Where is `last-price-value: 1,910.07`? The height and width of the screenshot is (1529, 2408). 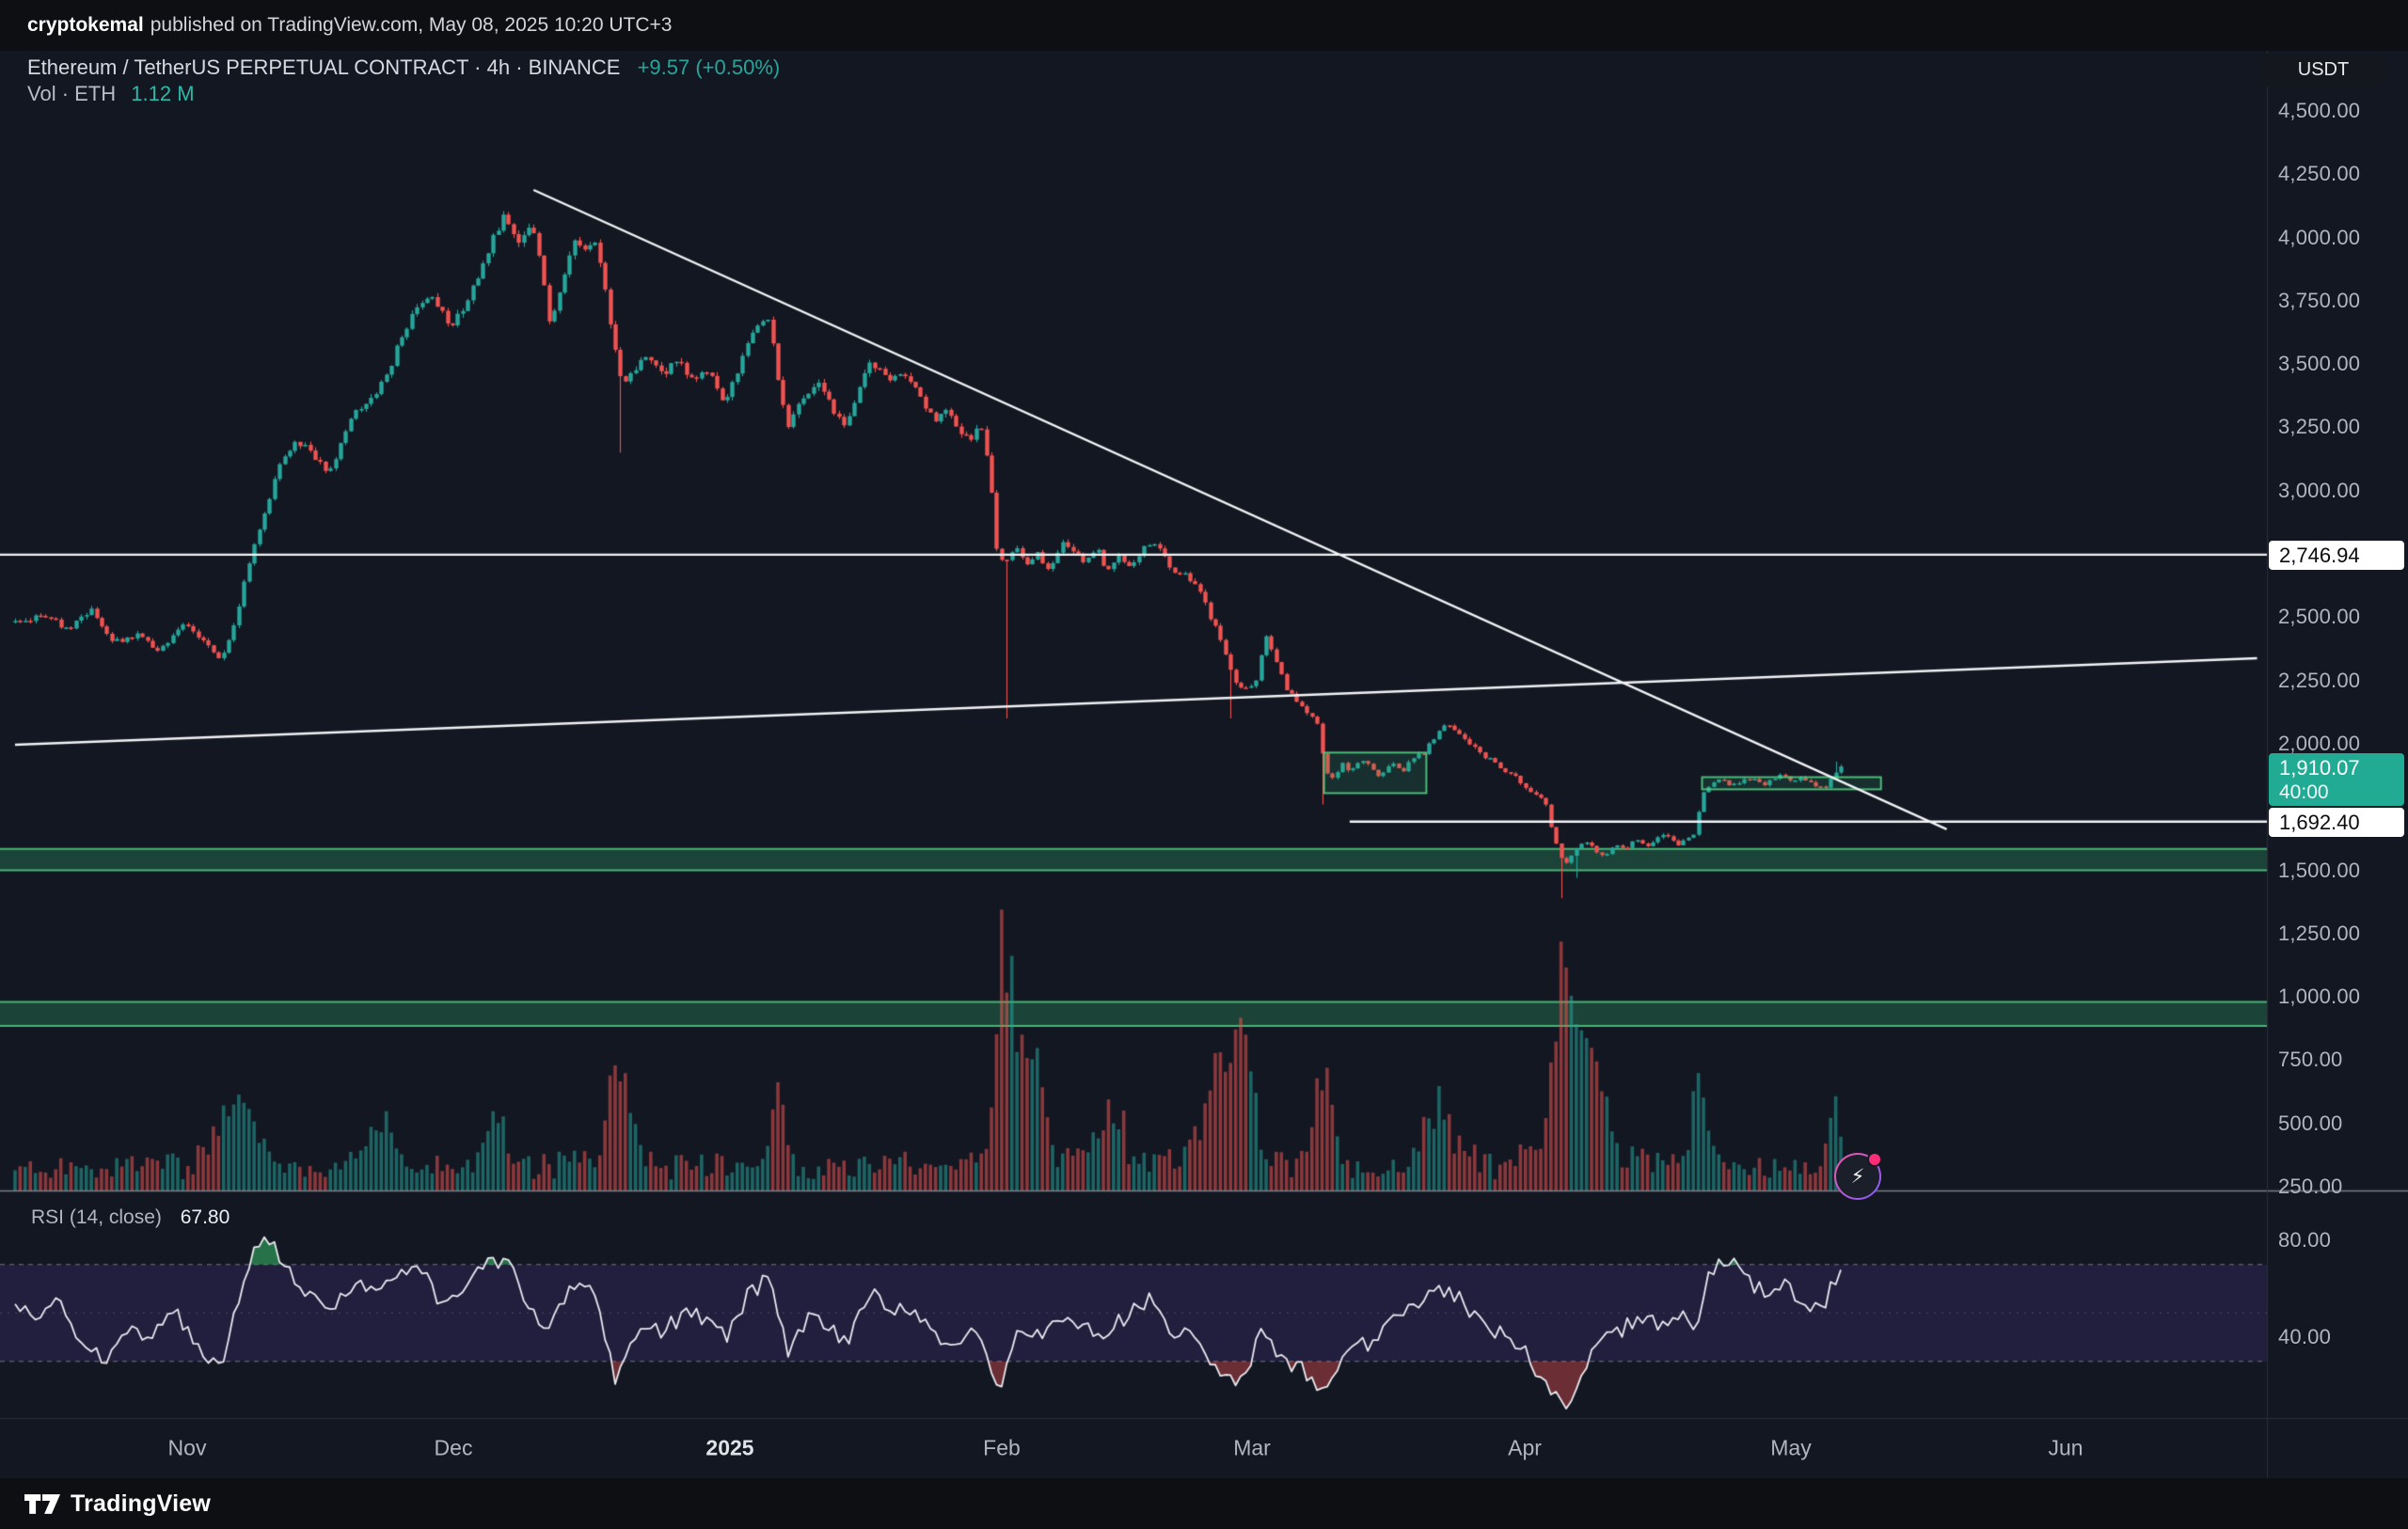
last-price-value: 1,910.07 is located at coordinates (2319, 768).